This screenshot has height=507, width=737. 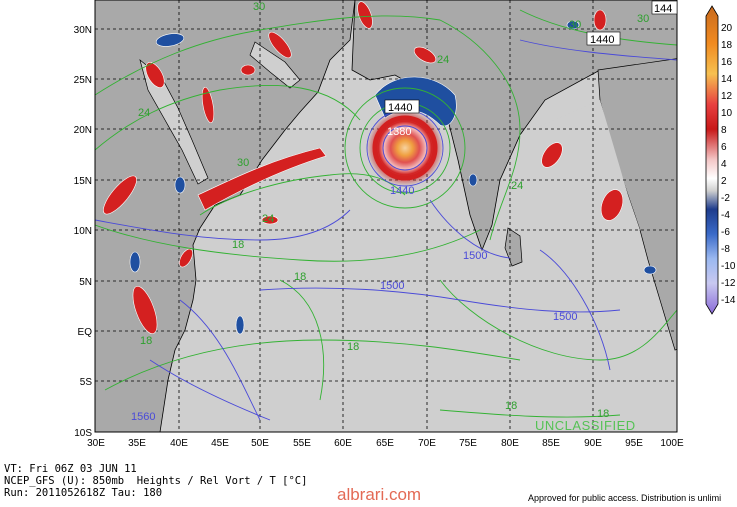 What do you see at coordinates (727, 79) in the screenshot?
I see `colorbar-label: 14` at bounding box center [727, 79].